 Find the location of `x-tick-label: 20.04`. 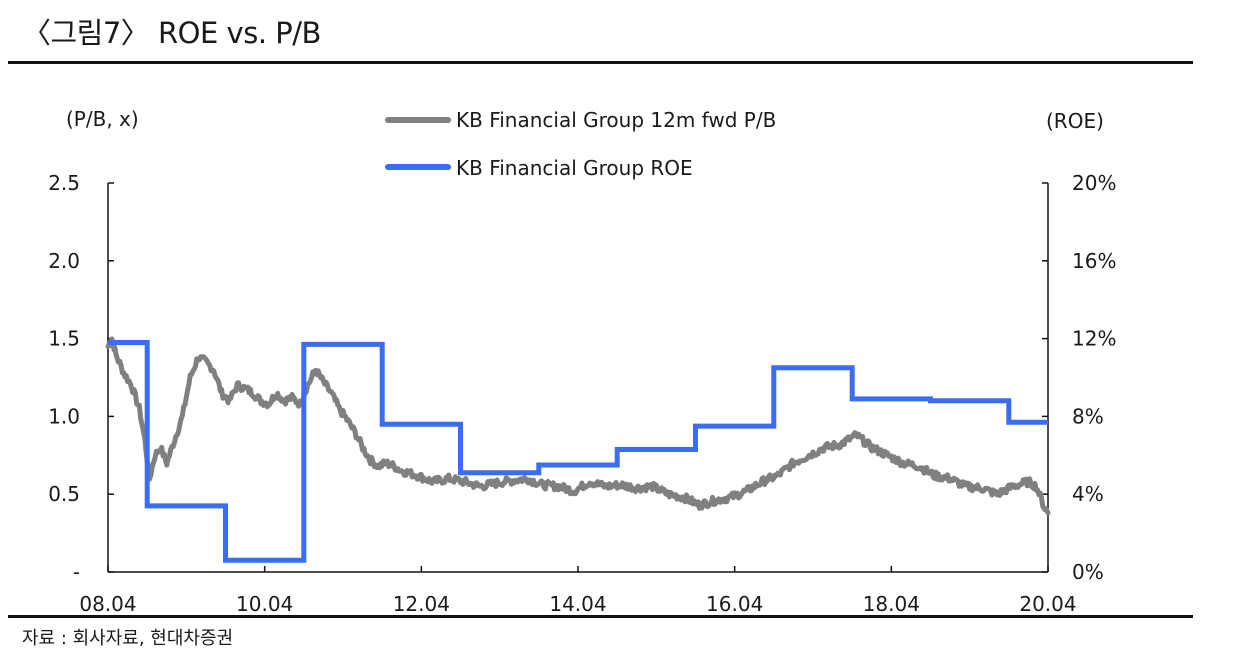

x-tick-label: 20.04 is located at coordinates (1047, 604).